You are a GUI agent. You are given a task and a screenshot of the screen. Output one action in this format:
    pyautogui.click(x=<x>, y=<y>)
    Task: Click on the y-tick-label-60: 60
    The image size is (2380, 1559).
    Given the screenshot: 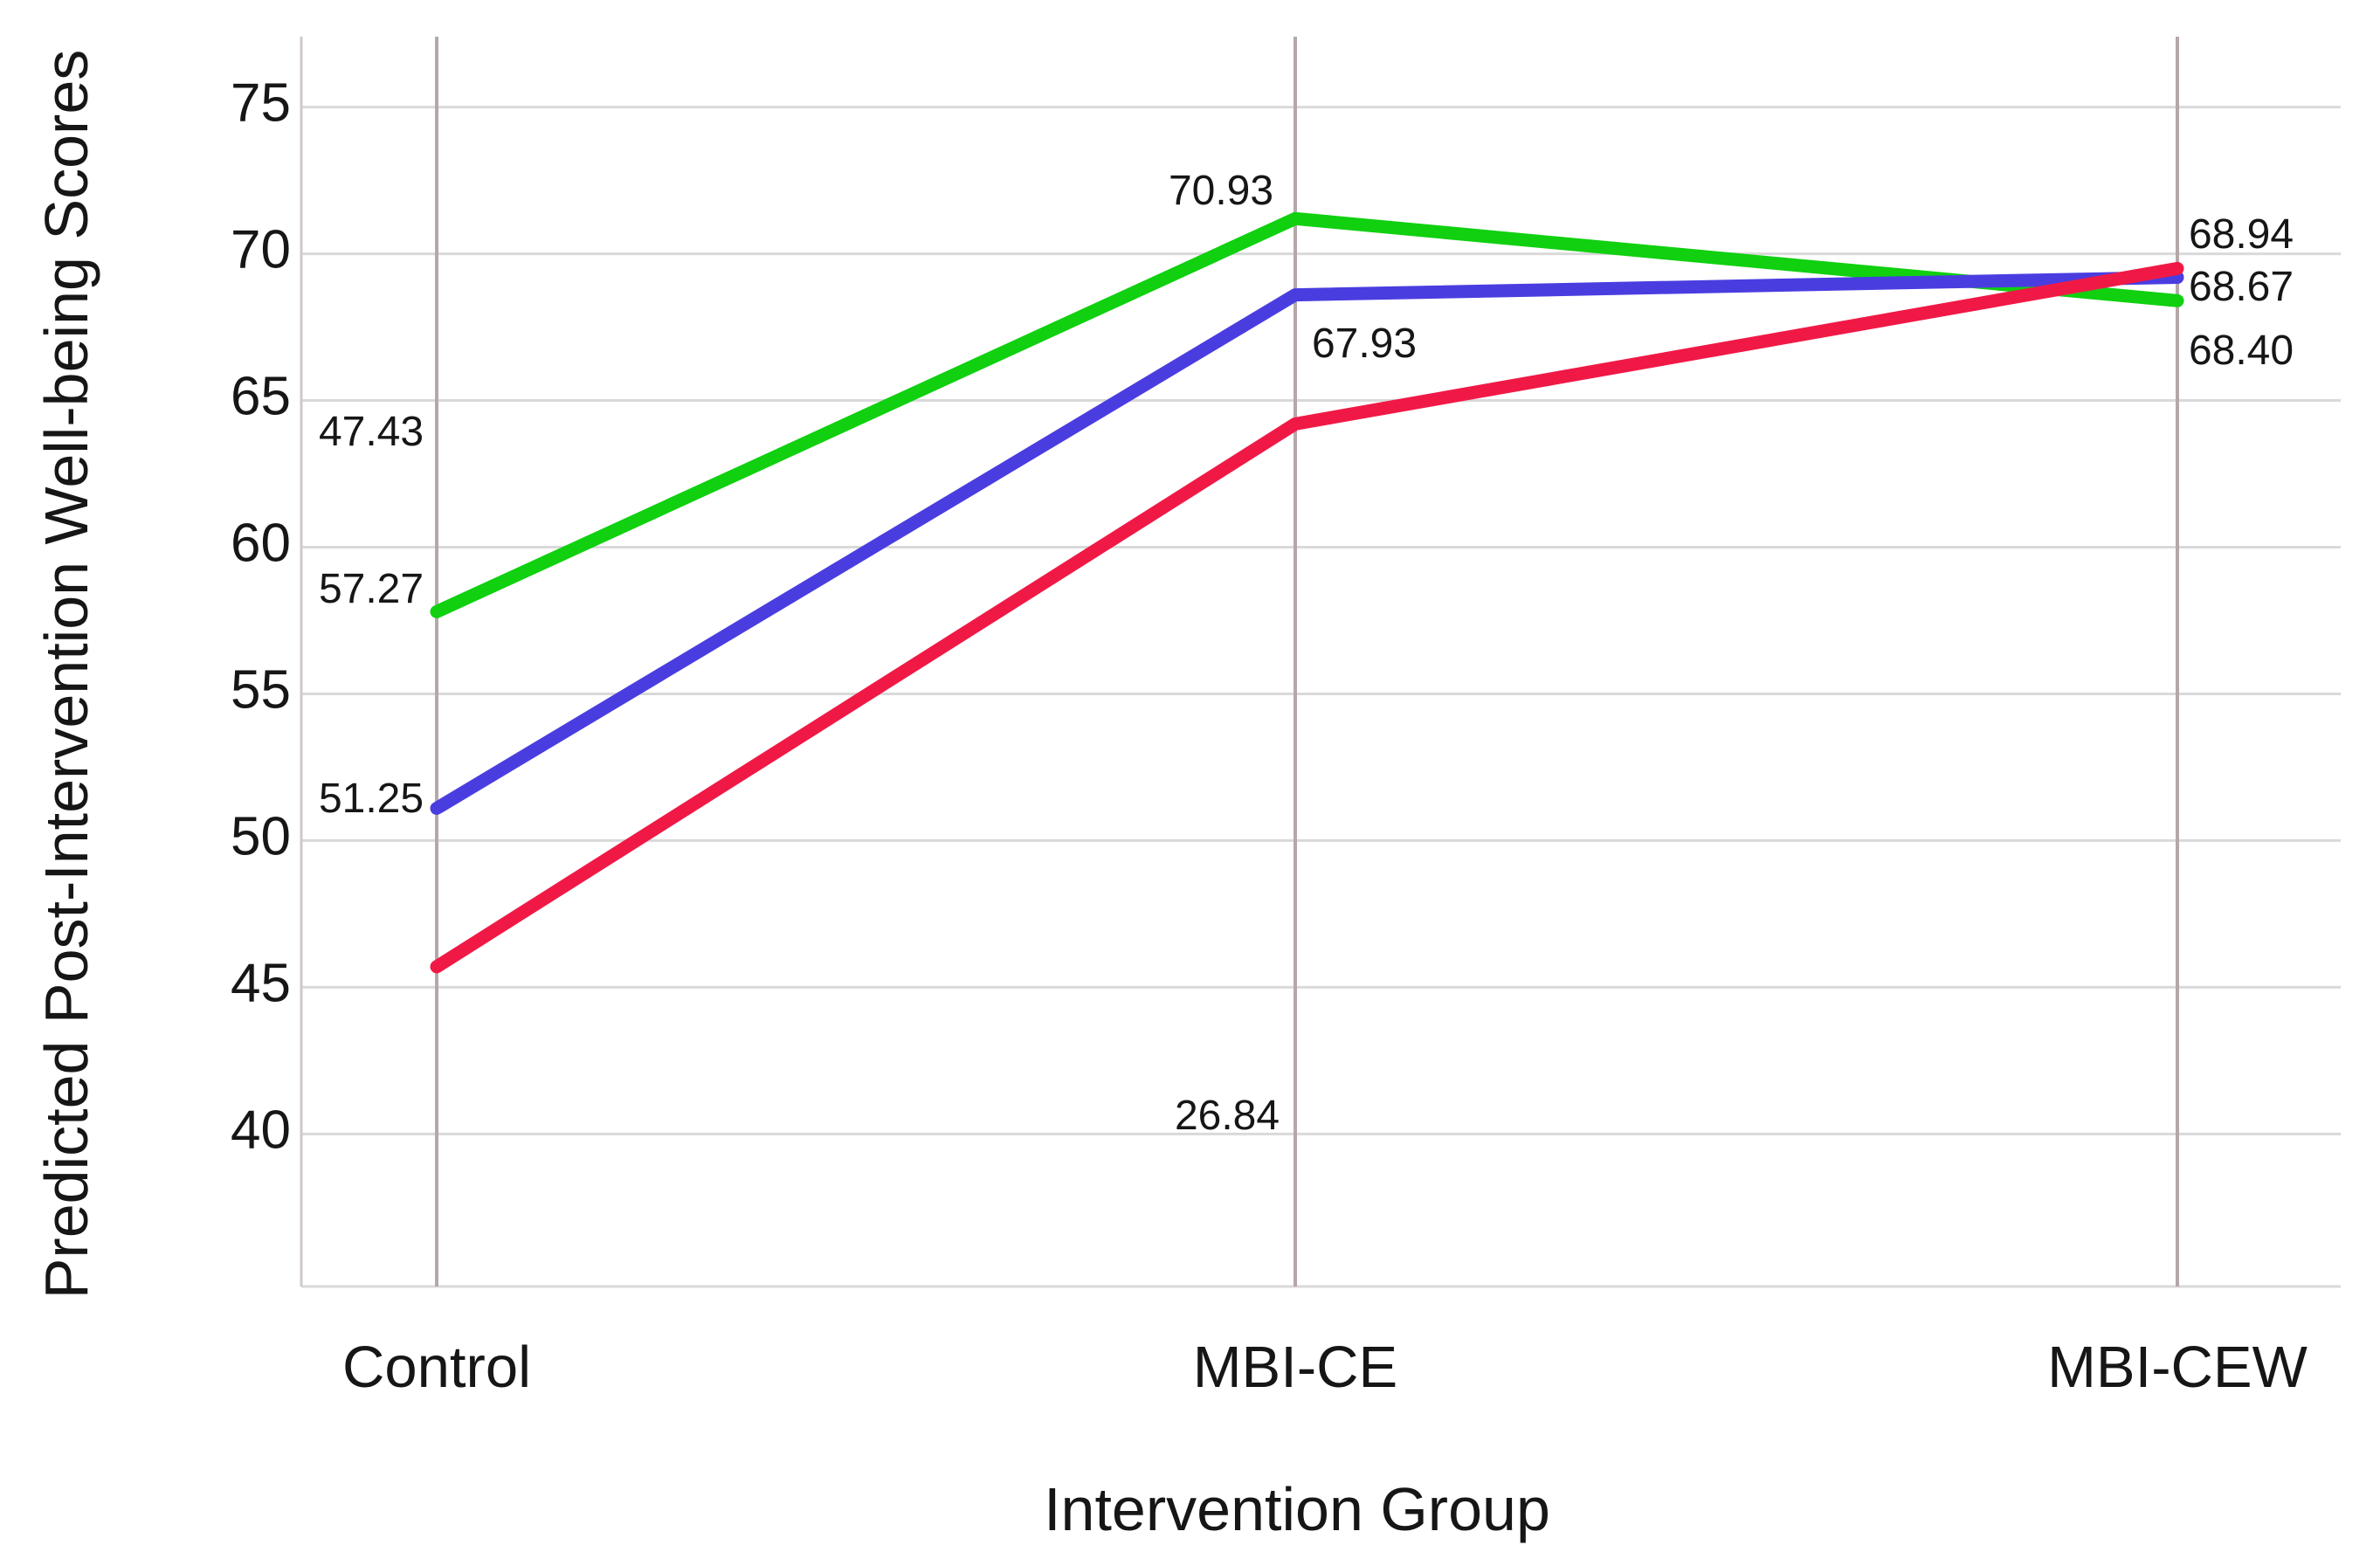 What is the action you would take?
    pyautogui.click(x=261, y=543)
    